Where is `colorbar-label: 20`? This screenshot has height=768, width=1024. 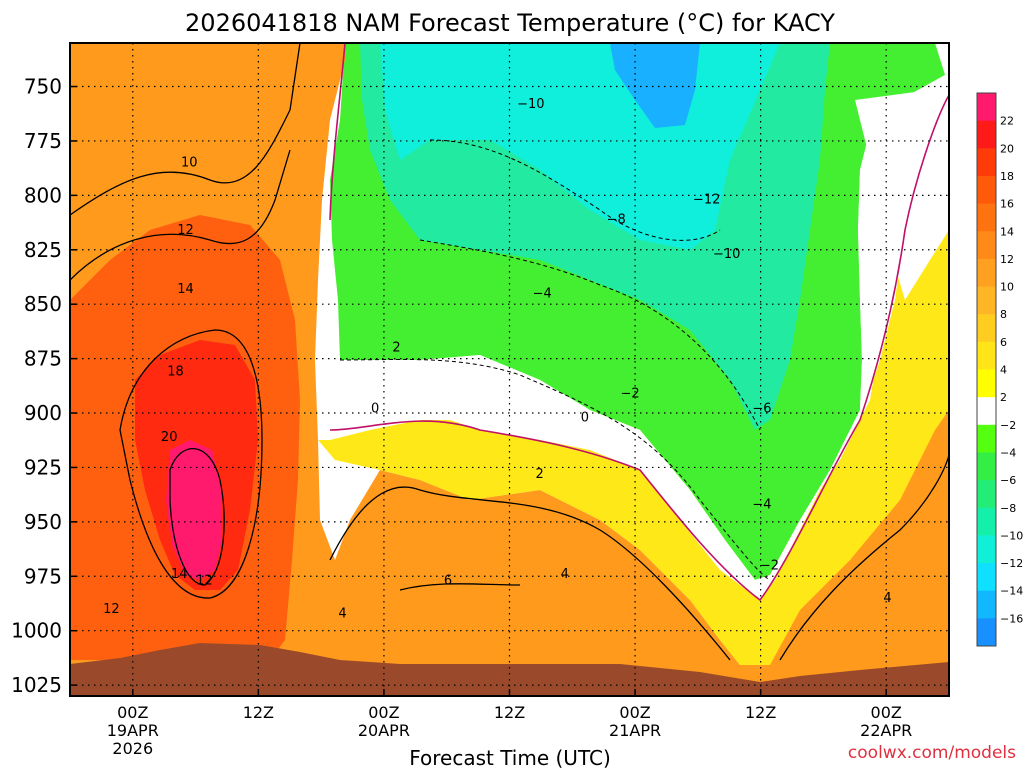 colorbar-label: 20 is located at coordinates (1007, 148).